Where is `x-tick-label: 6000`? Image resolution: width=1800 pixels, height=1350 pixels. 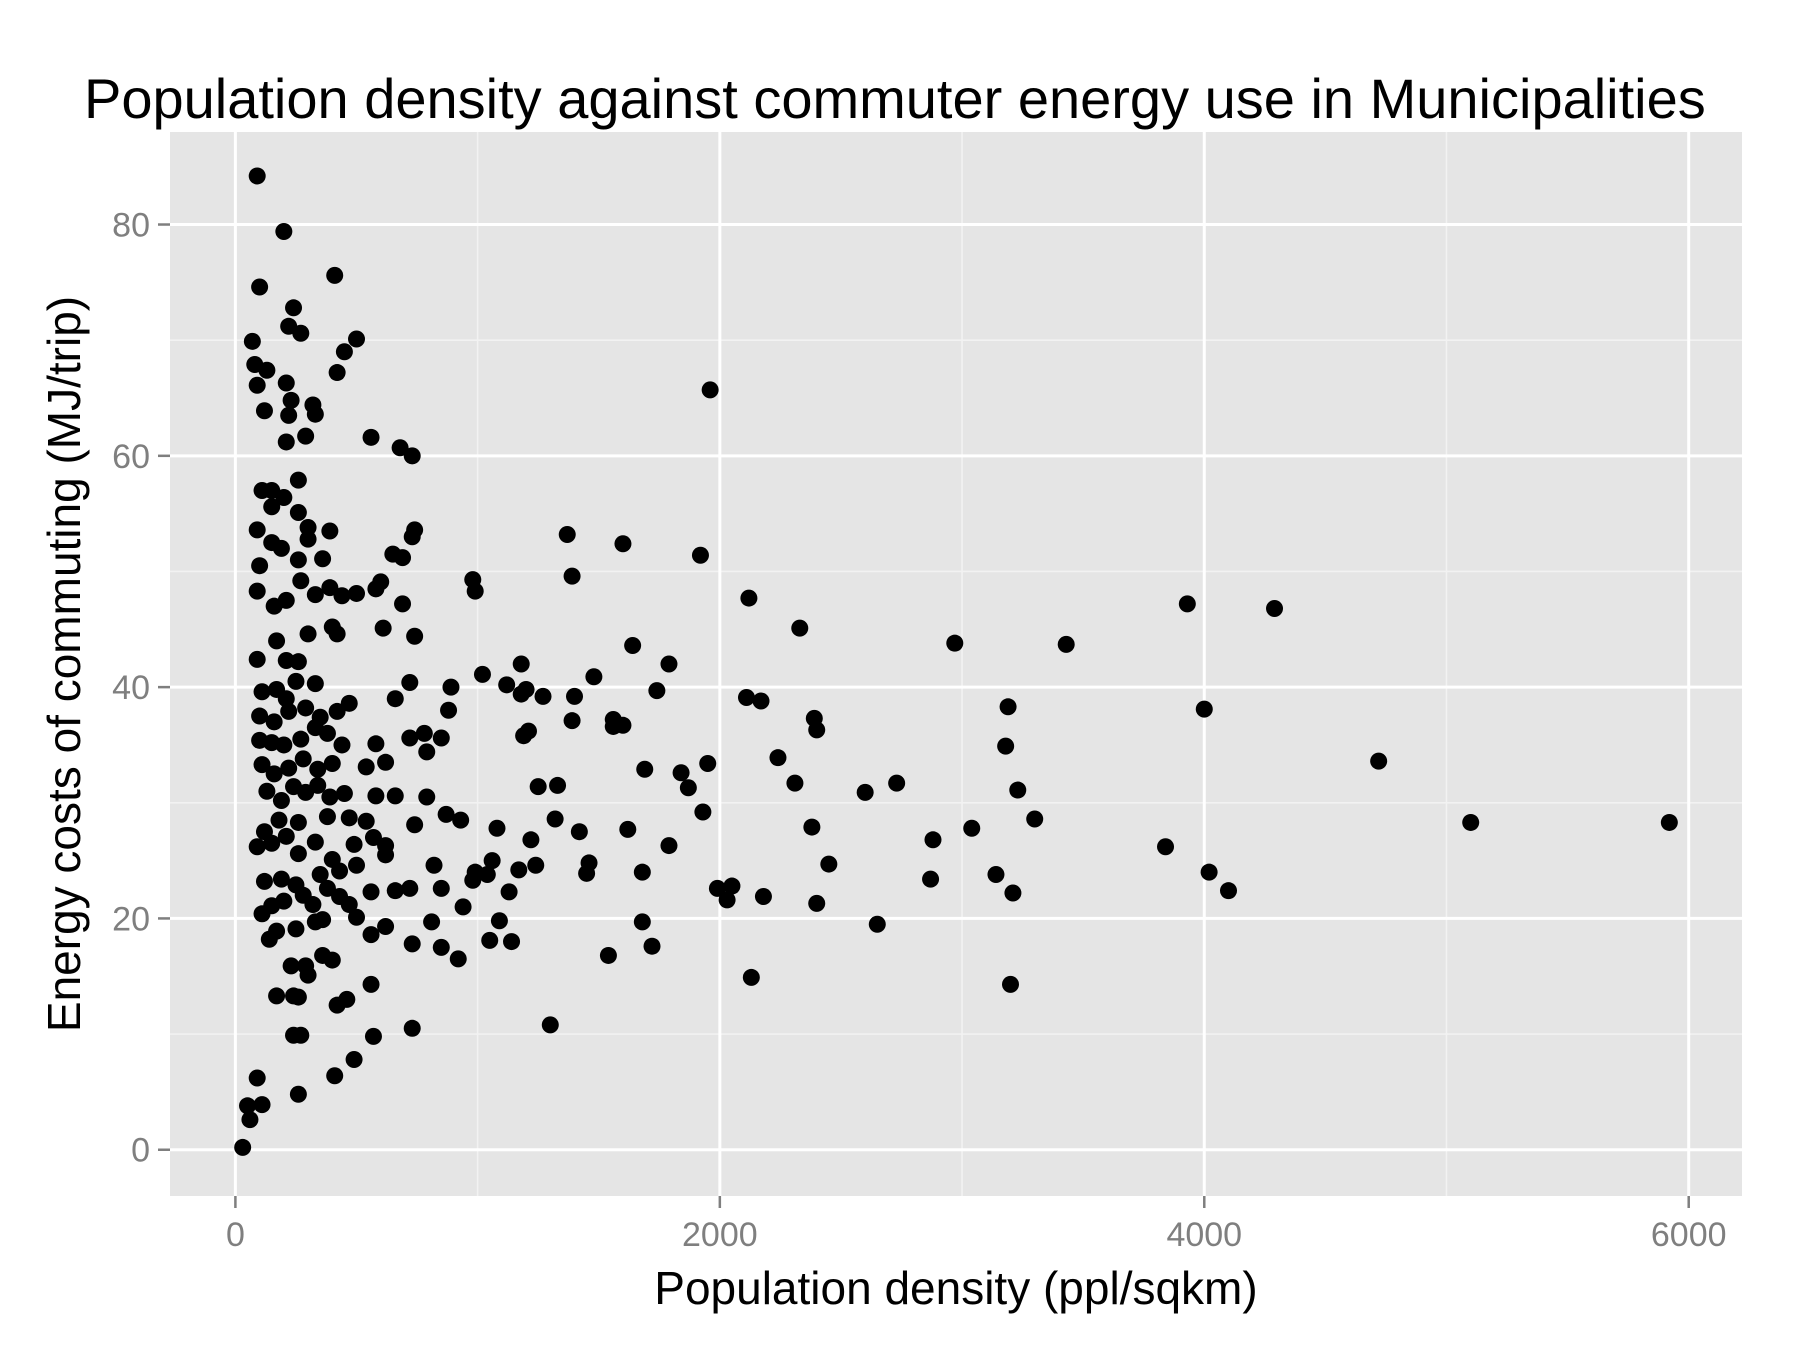 x-tick-label: 6000 is located at coordinates (1689, 1235).